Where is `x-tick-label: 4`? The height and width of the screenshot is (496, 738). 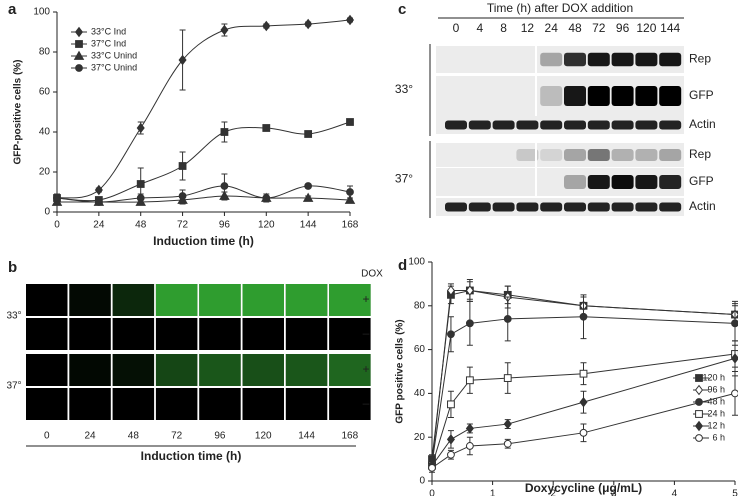 x-tick-label: 4 is located at coordinates (675, 492).